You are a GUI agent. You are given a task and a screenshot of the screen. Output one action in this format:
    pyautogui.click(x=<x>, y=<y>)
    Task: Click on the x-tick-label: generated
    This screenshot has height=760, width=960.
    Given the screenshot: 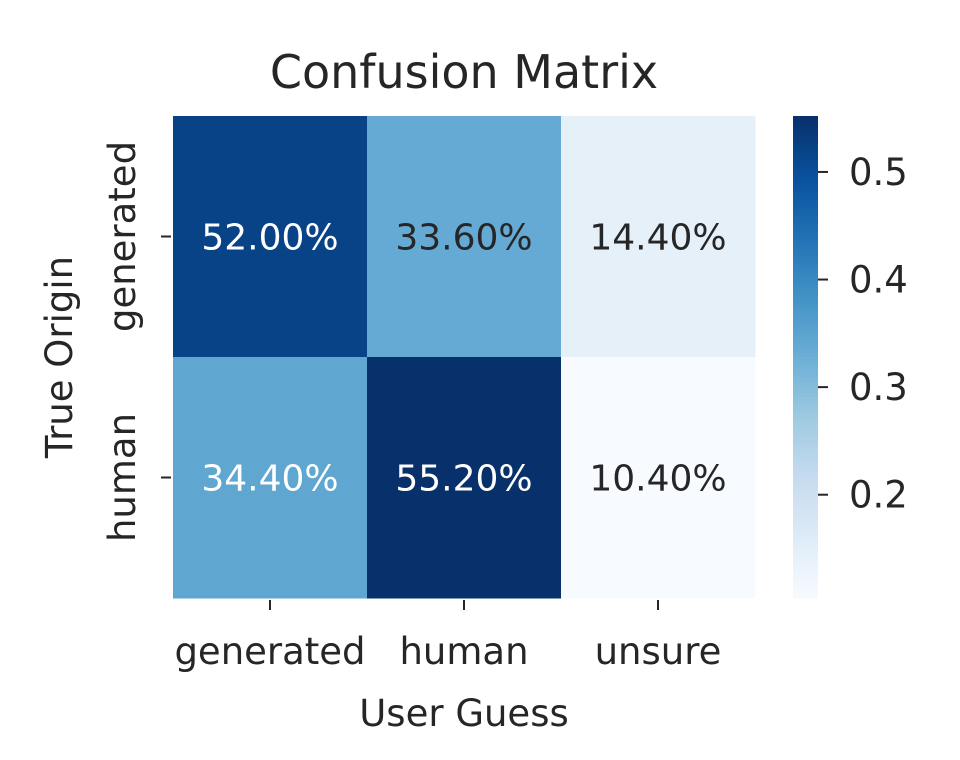 What is the action you would take?
    pyautogui.click(x=269, y=651)
    